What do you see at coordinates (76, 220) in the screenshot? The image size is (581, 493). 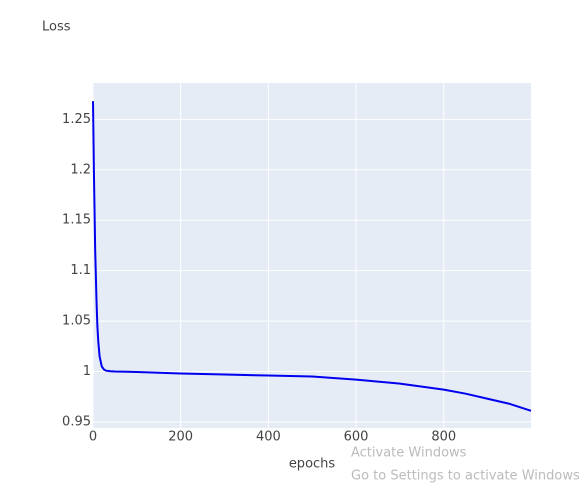 I see `y-tick-label: 1.15` at bounding box center [76, 220].